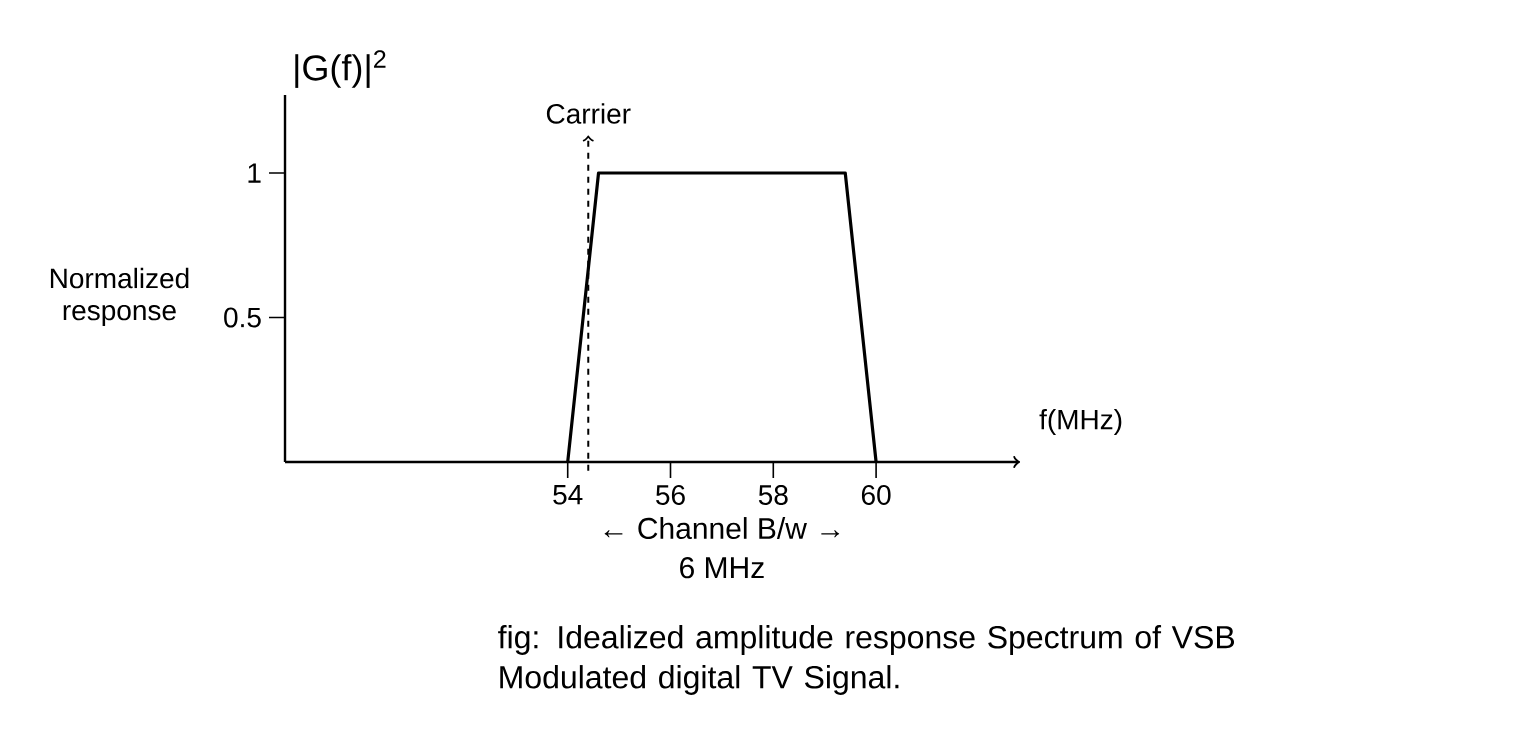 The image size is (1518, 742). I want to click on y-axis-title: Normalized response, so click(119, 296).